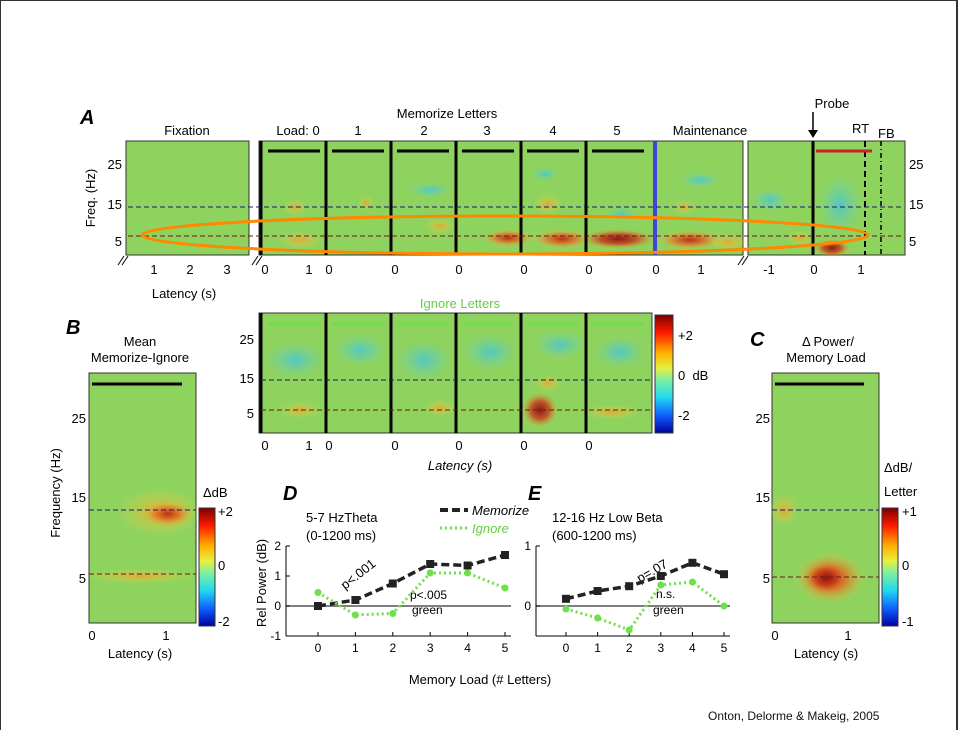 The width and height of the screenshot is (958, 730). What do you see at coordinates (140, 357) in the screenshot?
I see `panel-b-title-line2: Memorize-Ignore` at bounding box center [140, 357].